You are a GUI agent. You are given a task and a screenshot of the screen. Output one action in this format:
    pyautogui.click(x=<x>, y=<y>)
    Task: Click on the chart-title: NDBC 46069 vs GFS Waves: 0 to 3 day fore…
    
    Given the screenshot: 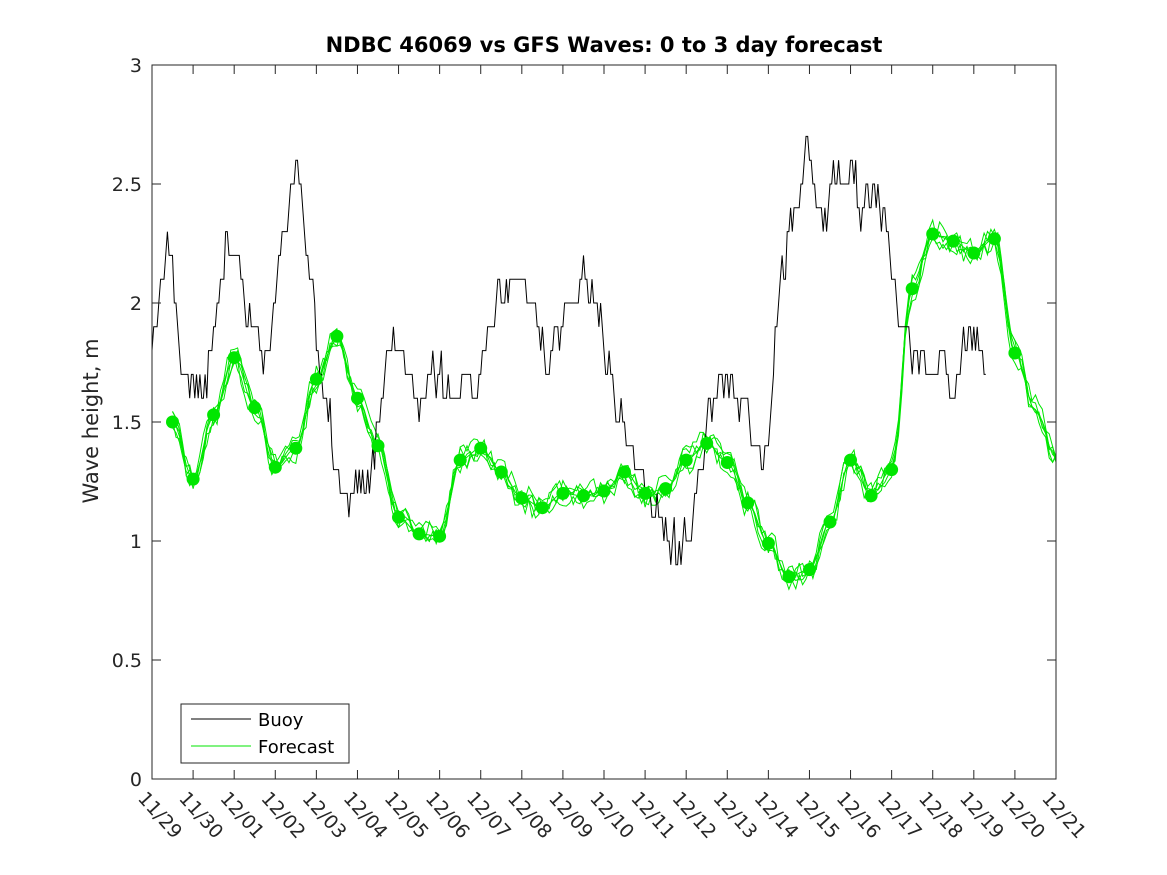 What is the action you would take?
    pyautogui.click(x=604, y=45)
    